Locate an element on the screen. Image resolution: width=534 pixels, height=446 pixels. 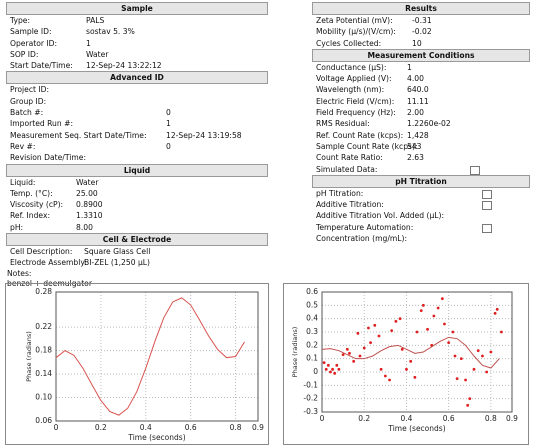
field-label: Wavelength (nm): is located at coordinates (350, 90).